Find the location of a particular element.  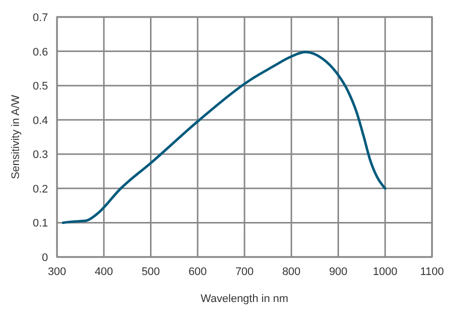

x-tick-label: 700 is located at coordinates (244, 272).